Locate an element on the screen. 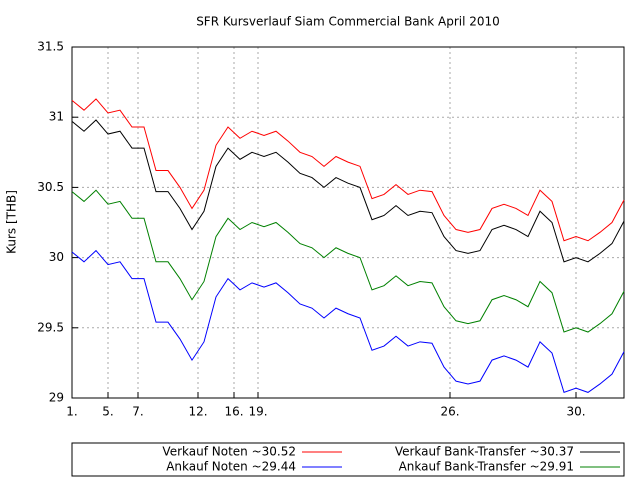 This screenshot has height=480, width=640. legend-label: Ankauf Noten ~29.44 is located at coordinates (231, 467).